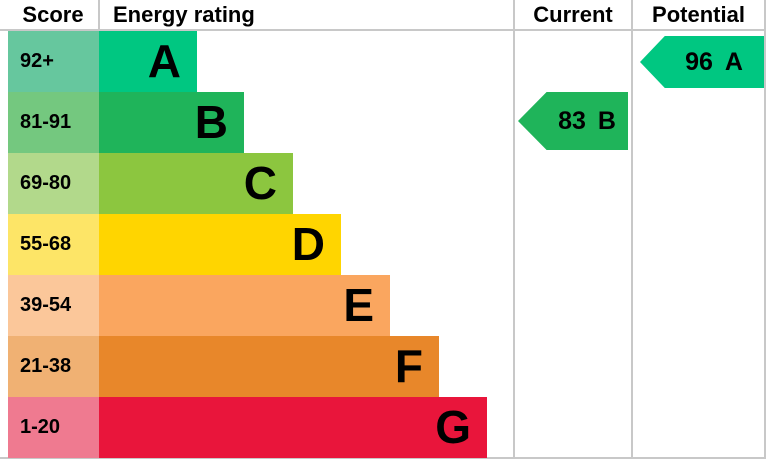 This screenshot has width=768, height=461. What do you see at coordinates (53, 61) in the screenshot?
I see `score-cell: 92+` at bounding box center [53, 61].